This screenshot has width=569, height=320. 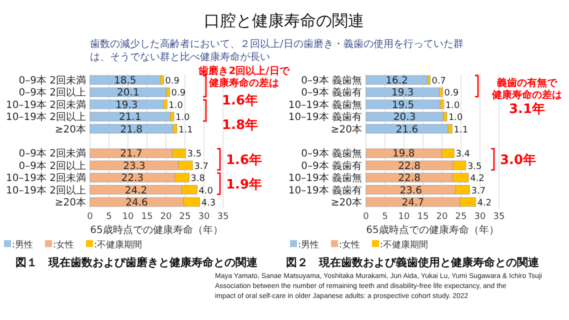 I want to click on data-label: 23.6, so click(x=411, y=190).